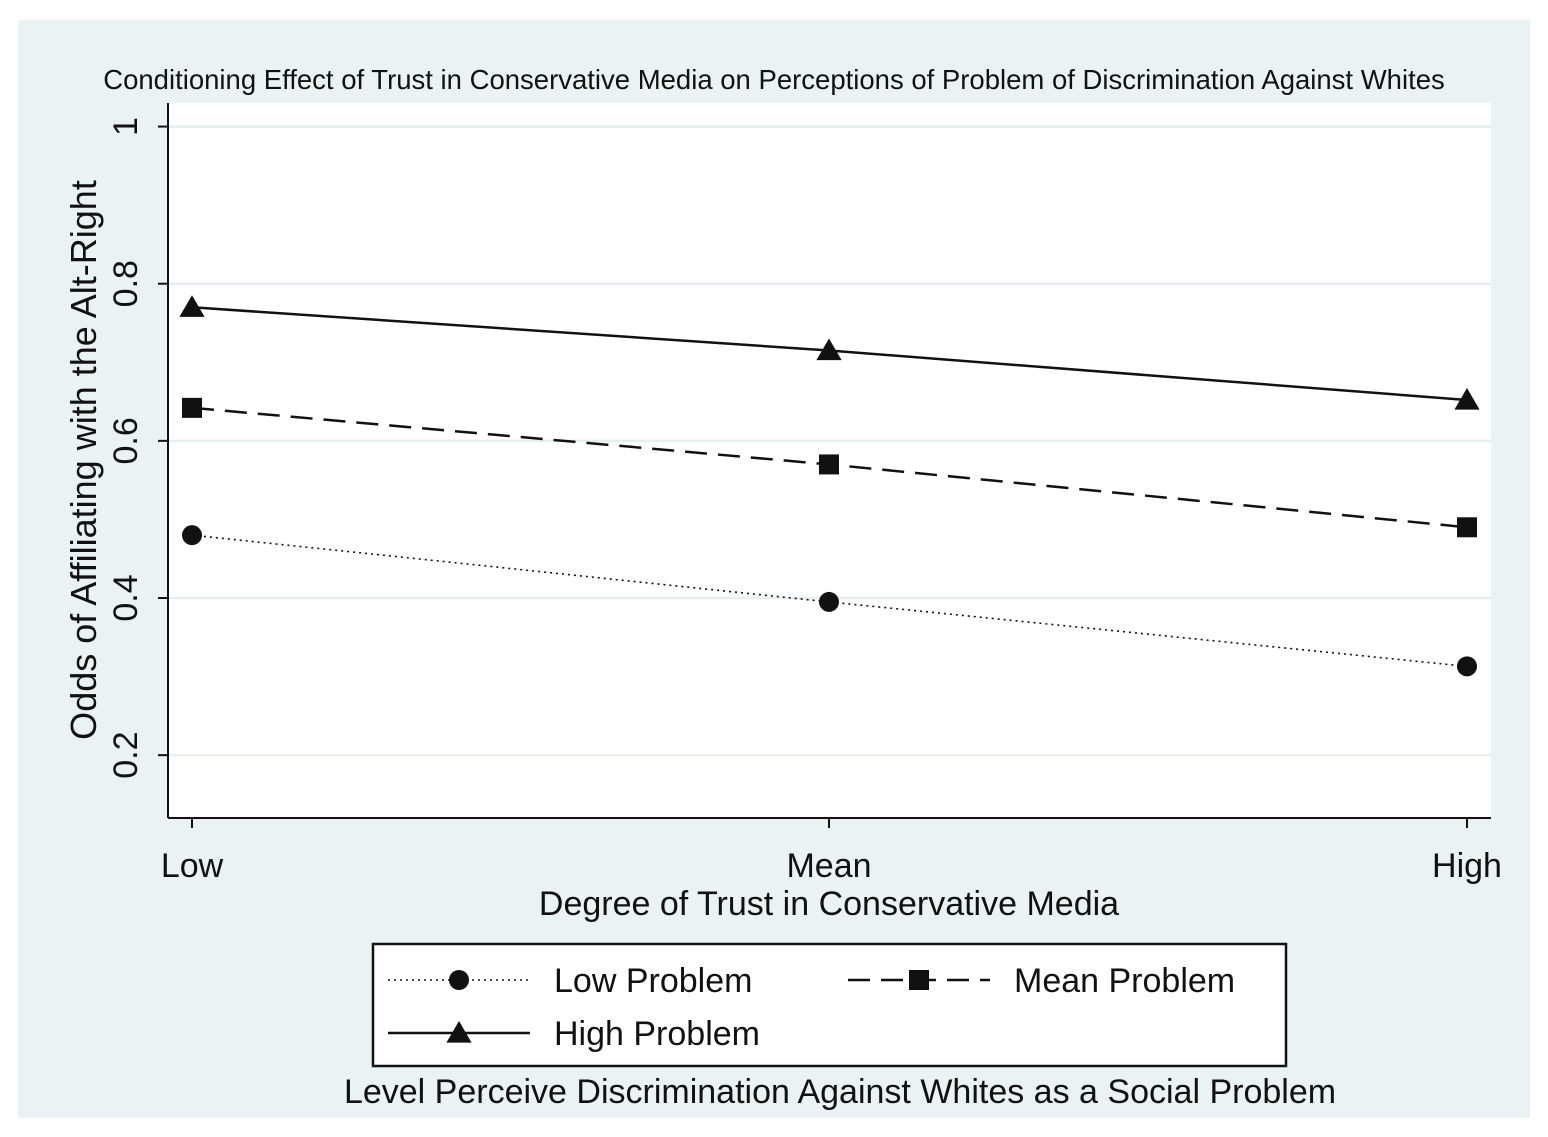 The height and width of the screenshot is (1137, 1548). Describe the element at coordinates (459, 1032) in the screenshot. I see `legend-marker-high-problem` at that location.